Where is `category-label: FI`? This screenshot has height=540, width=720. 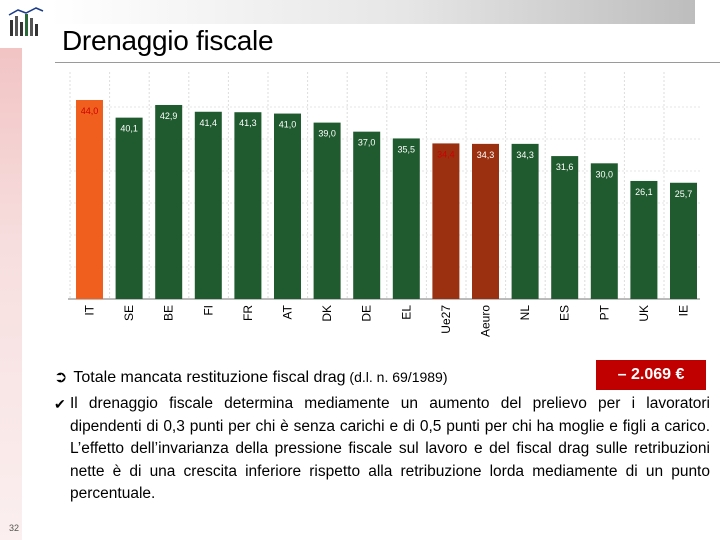
category-label: FI is located at coordinates (208, 310).